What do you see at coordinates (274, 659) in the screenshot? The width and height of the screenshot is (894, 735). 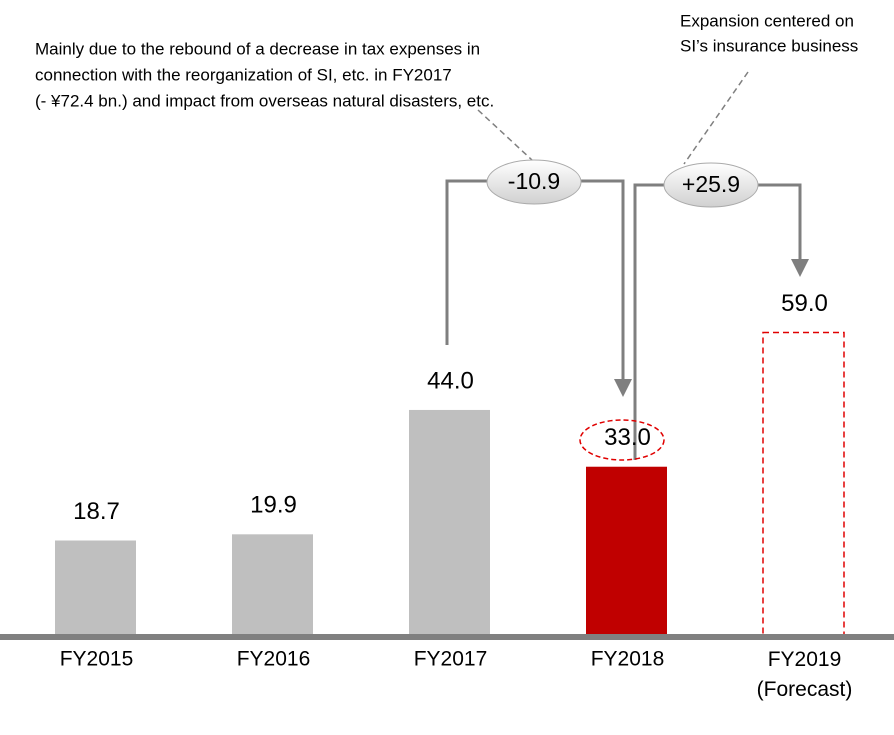 I see `x-tick-label: FY2016` at bounding box center [274, 659].